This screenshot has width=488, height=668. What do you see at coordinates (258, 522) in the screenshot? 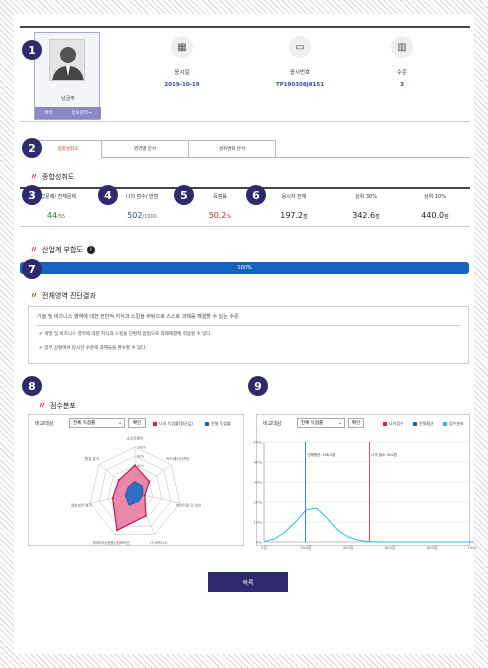
I see `y-tick-label: 10%` at bounding box center [258, 522].